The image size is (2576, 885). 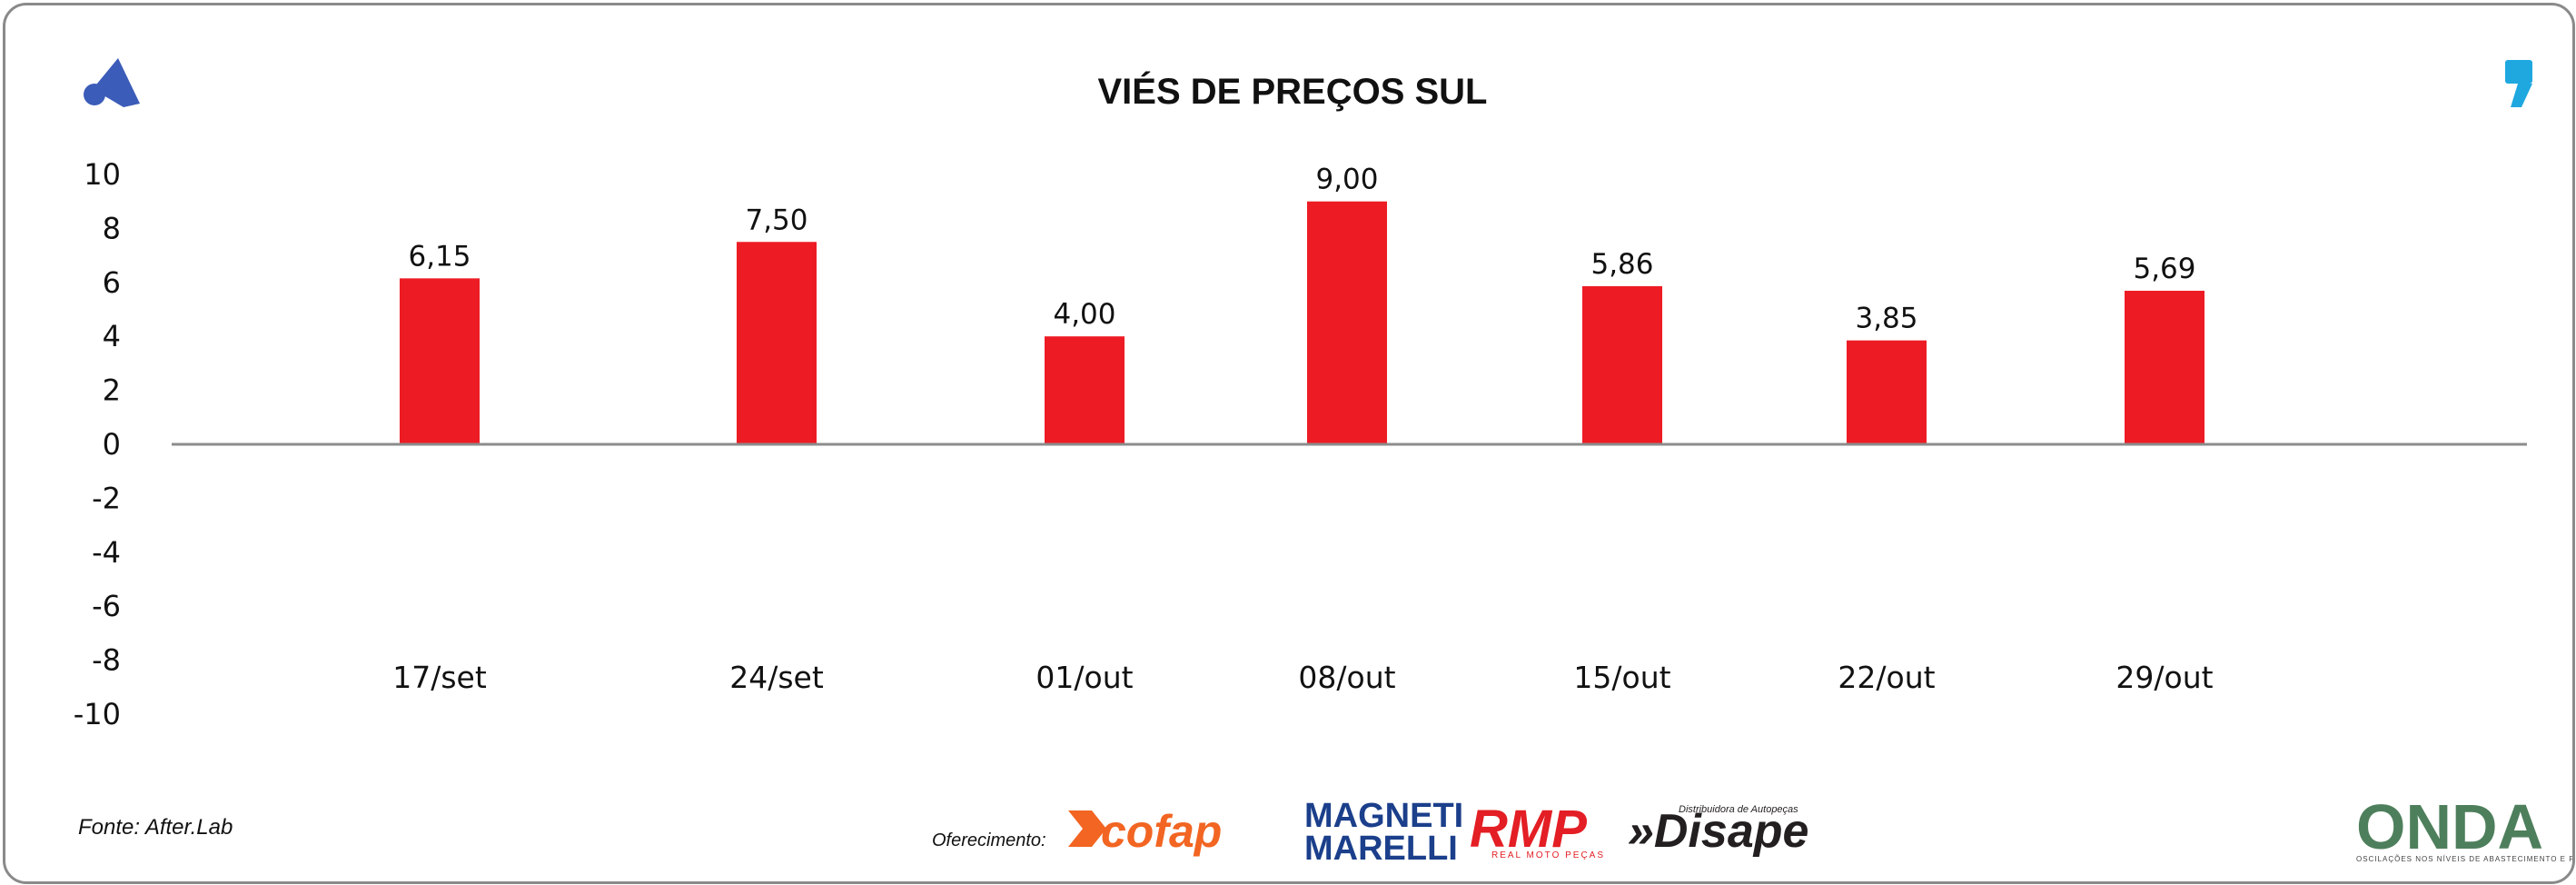 I want to click on x-tick-label: 24/set, so click(x=776, y=677).